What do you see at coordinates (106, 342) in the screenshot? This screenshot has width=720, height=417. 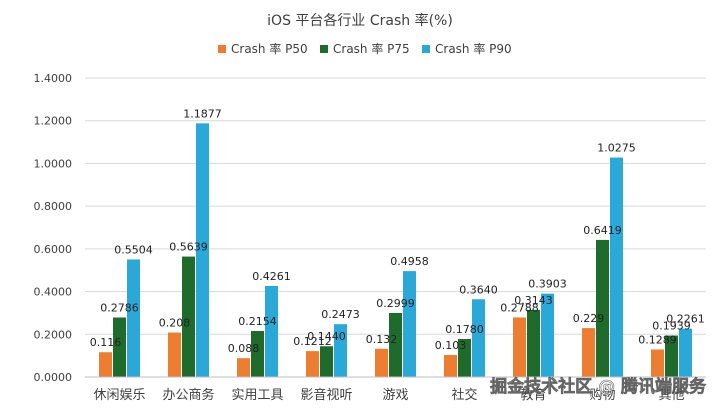 I see `data-label: 0.116` at bounding box center [106, 342].